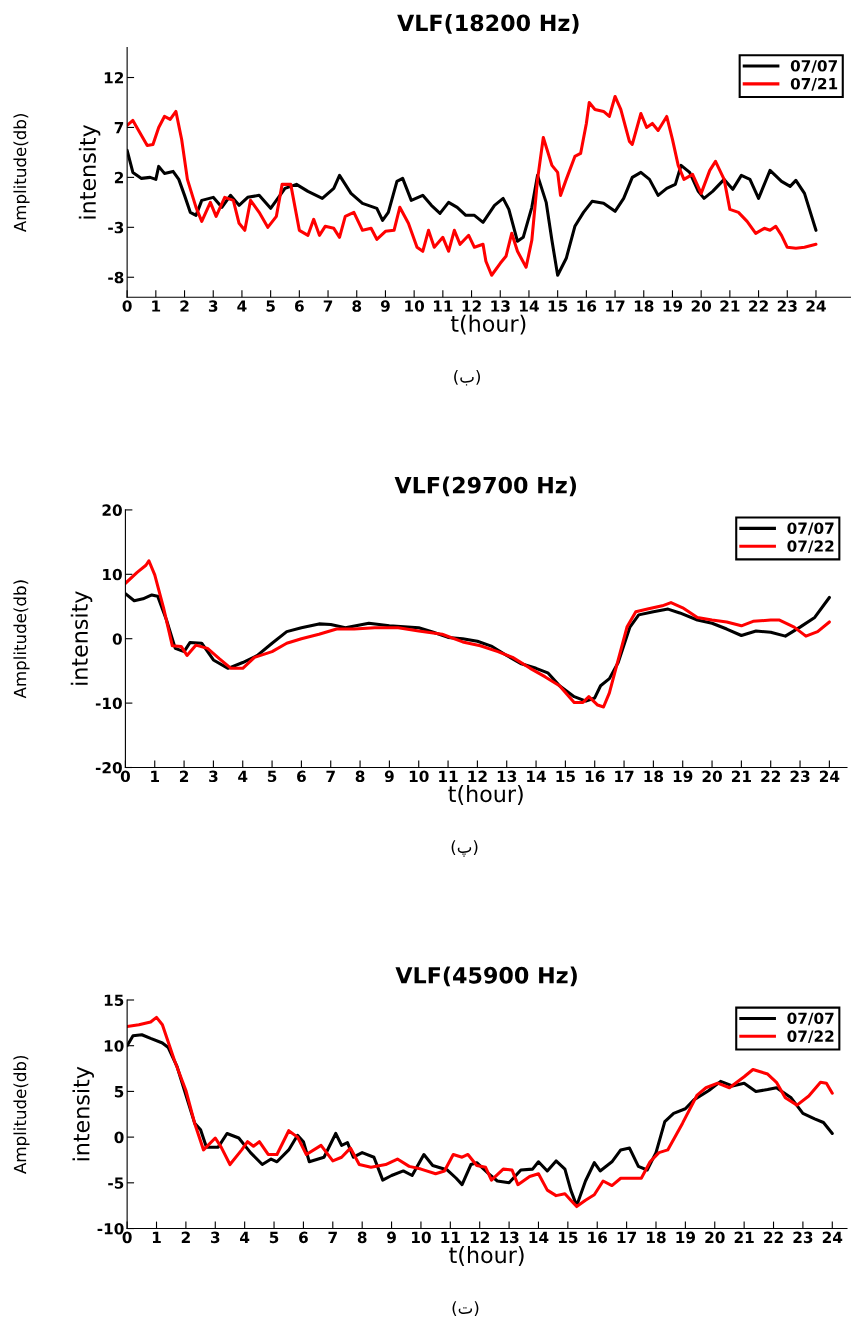  Describe the element at coordinates (814, 84) in the screenshot. I see `legend-label: 07/21` at that location.